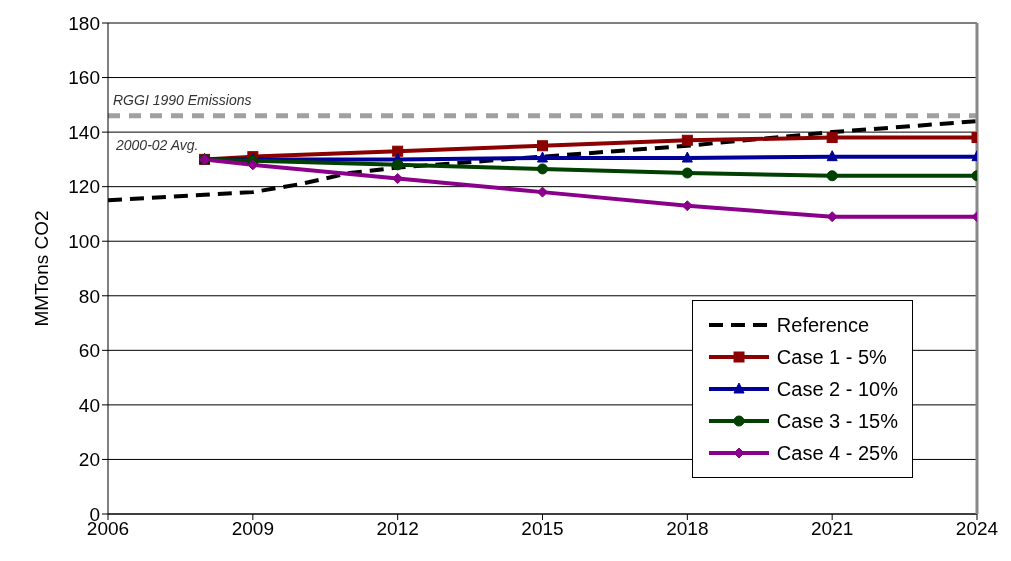 The height and width of the screenshot is (561, 1011). Describe the element at coordinates (837, 453) in the screenshot. I see `legend-label: Case 4 - 25%` at that location.